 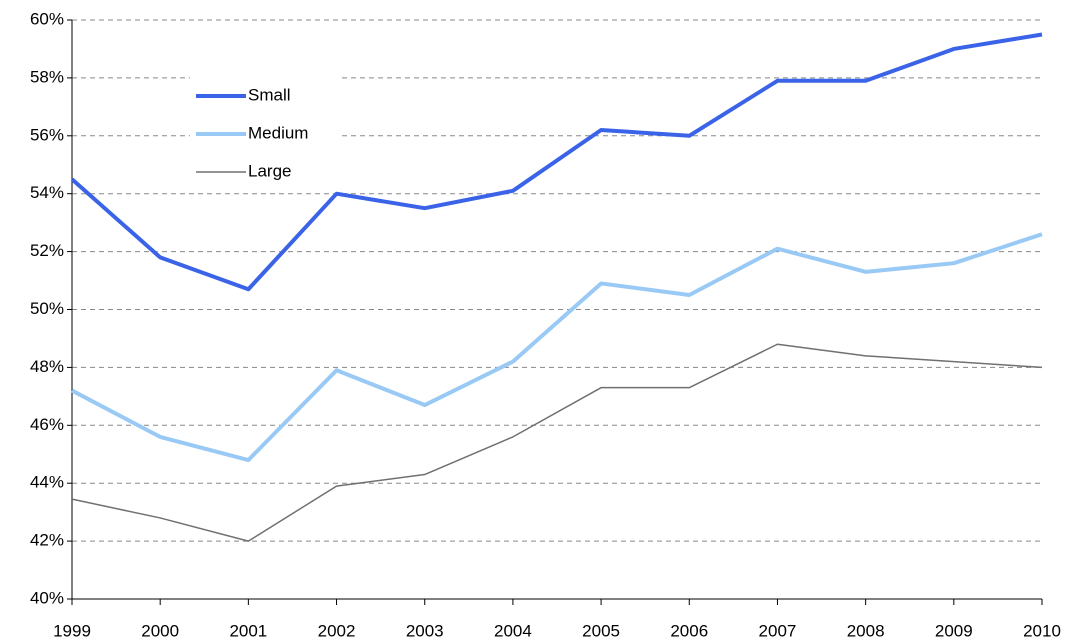 I want to click on legend-label: Medium, so click(x=278, y=132).